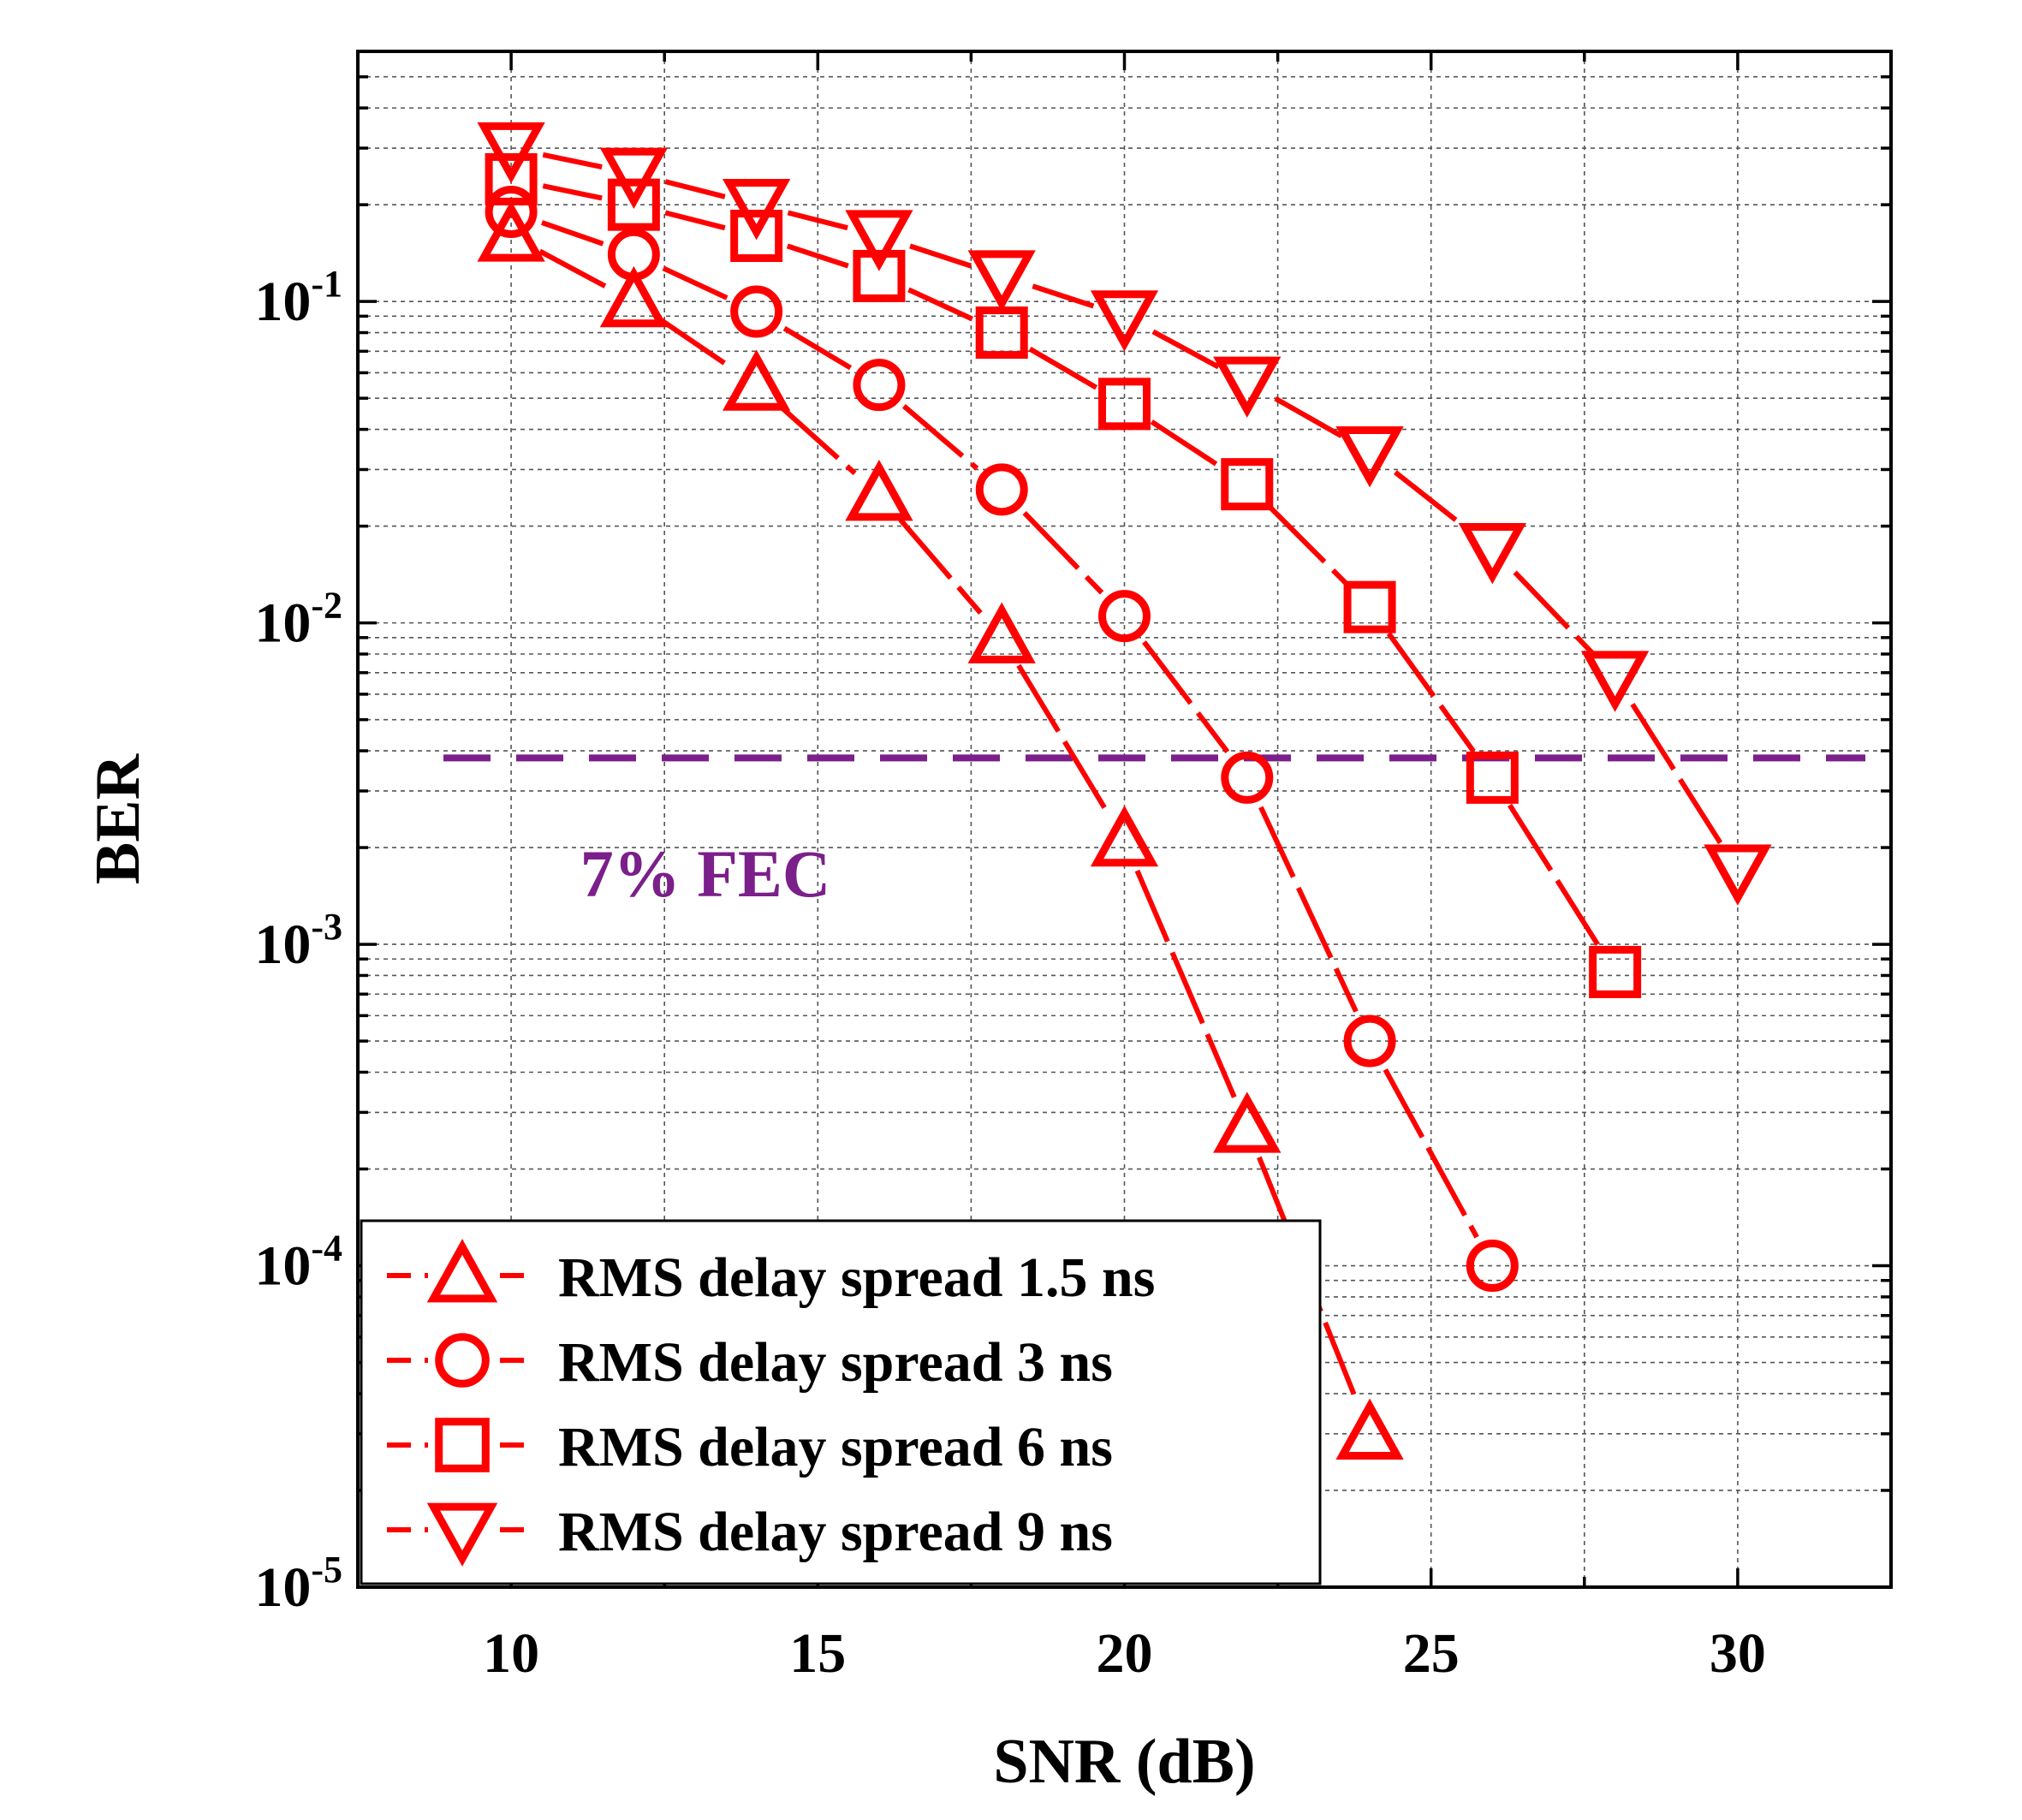  What do you see at coordinates (298, 941) in the screenshot?
I see `y-tick-label: 10⁻³` at bounding box center [298, 941].